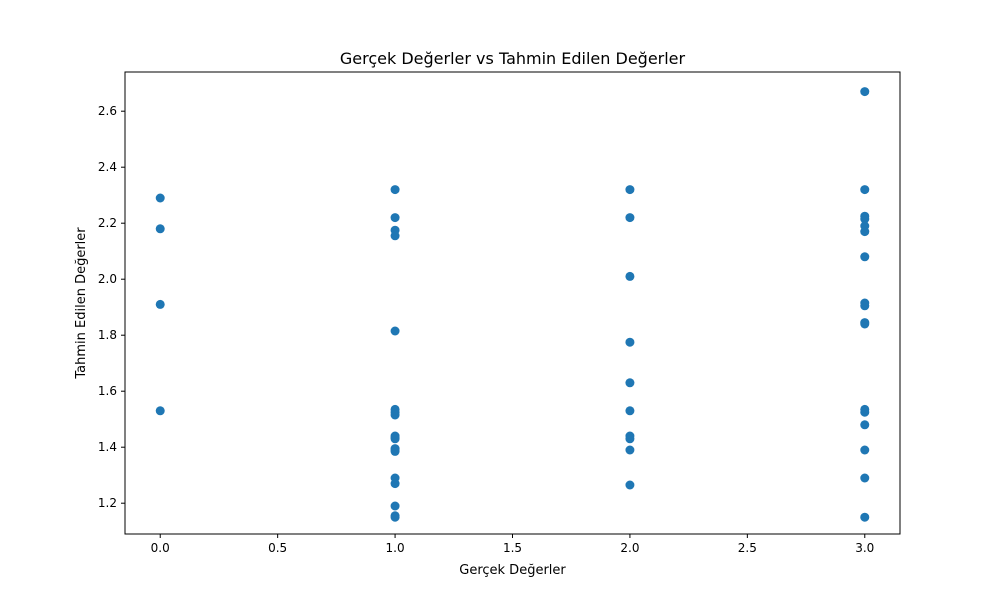  I want to click on y-tick-label: 2.2, so click(107, 223).